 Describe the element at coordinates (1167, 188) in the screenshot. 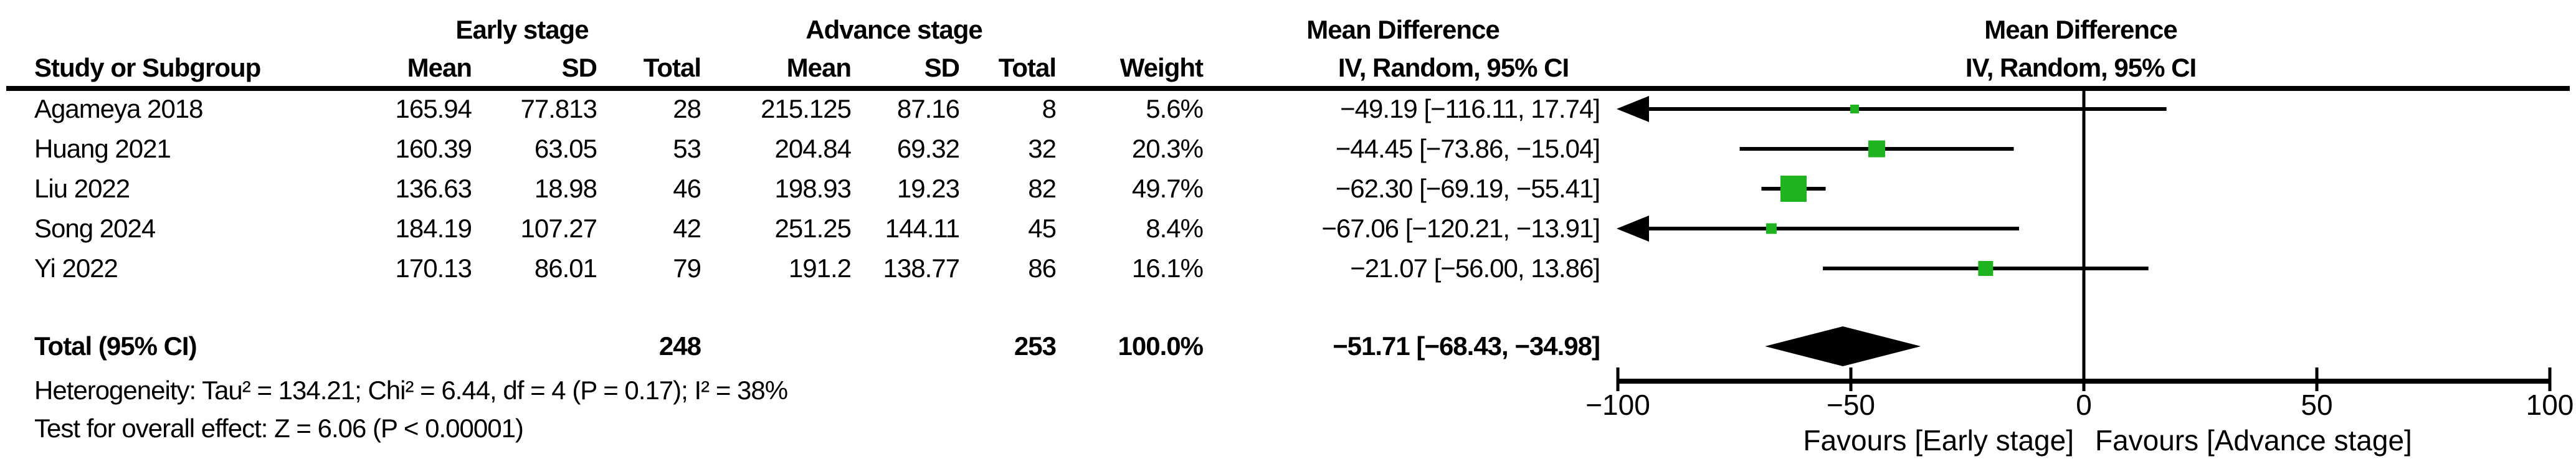

I see `weight: 49.7%` at that location.